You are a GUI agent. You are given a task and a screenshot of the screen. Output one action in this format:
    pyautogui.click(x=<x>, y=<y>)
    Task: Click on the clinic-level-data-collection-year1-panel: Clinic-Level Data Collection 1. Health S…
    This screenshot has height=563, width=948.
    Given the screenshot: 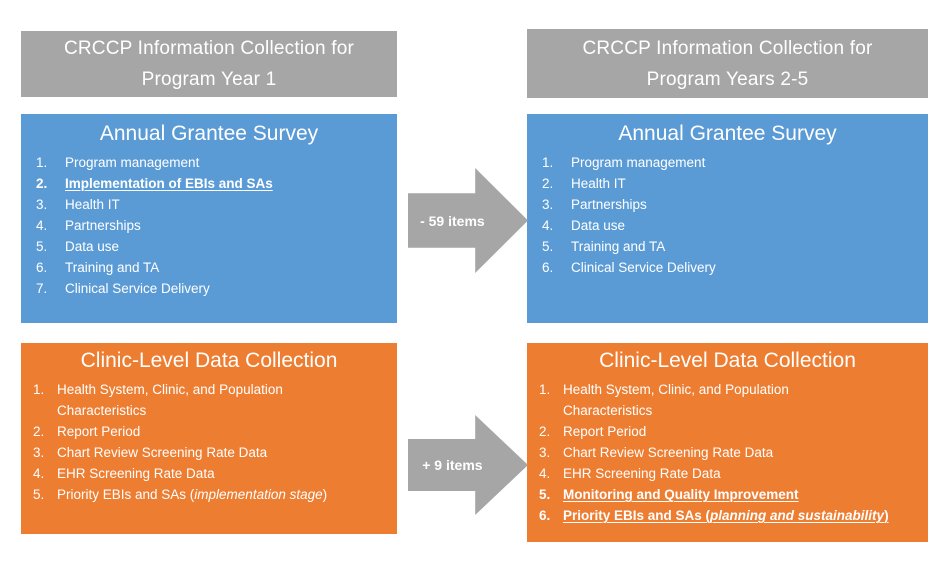 What is the action you would take?
    pyautogui.click(x=209, y=438)
    